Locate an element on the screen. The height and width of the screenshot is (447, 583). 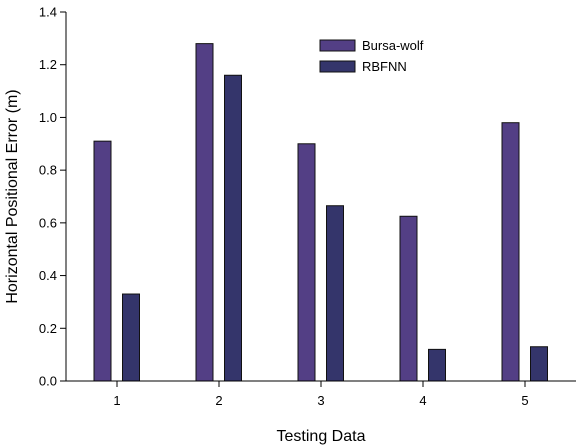
x-tick-label: 2 is located at coordinates (218, 400).